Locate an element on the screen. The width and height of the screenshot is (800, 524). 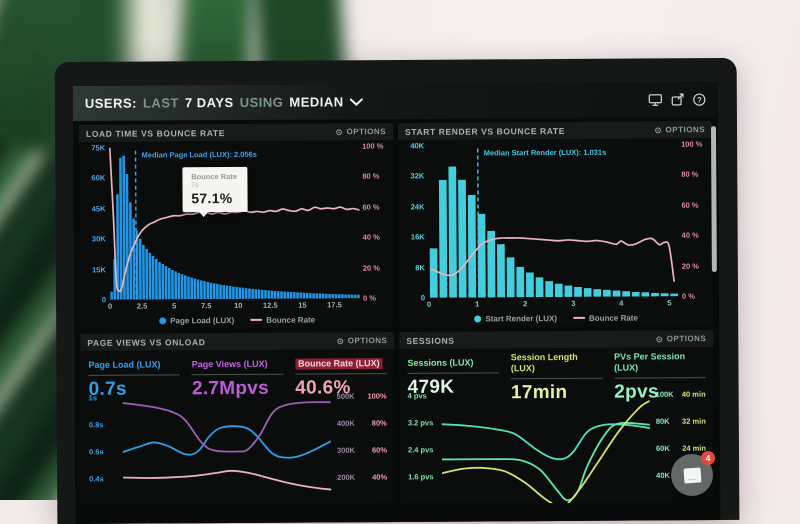
metric-bounce-rate: Bounce Rate (LUX) 40.6% is located at coordinates (341, 376).